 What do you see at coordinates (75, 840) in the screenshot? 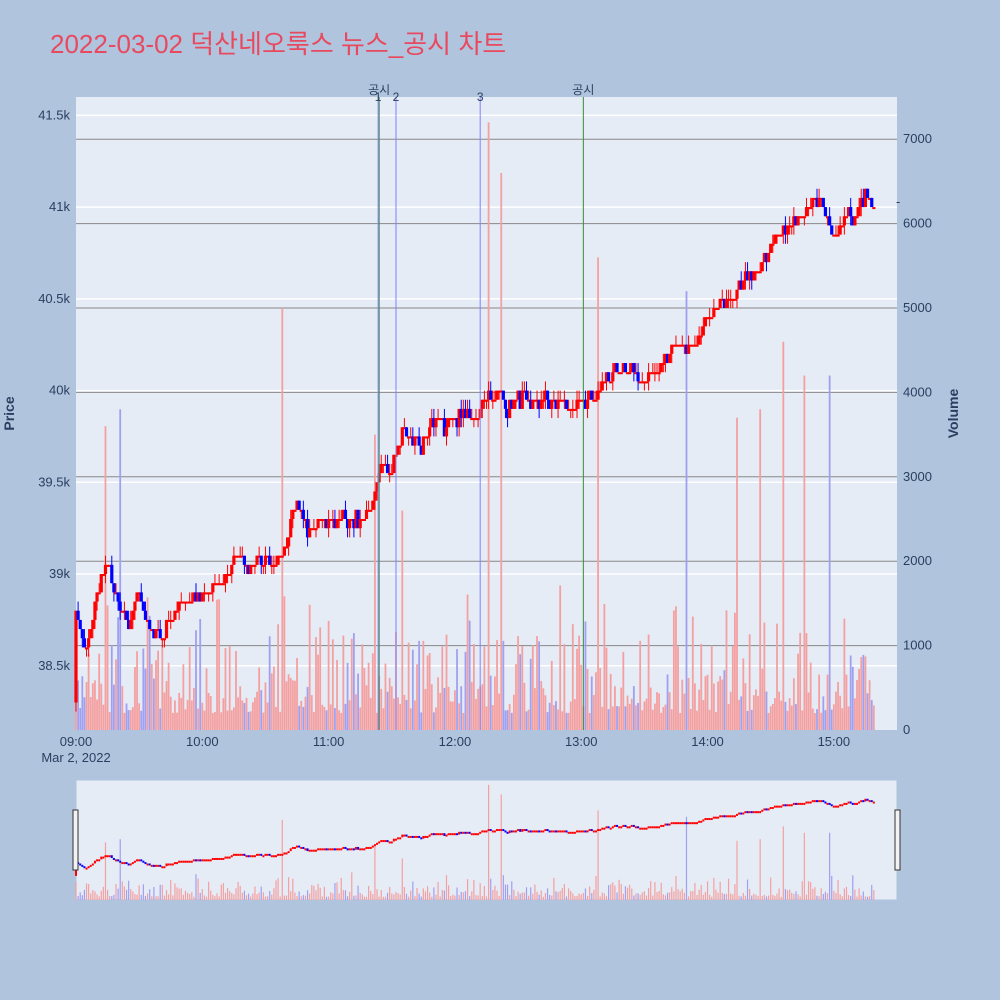
I see `range-slider-left-handle` at bounding box center [75, 840].